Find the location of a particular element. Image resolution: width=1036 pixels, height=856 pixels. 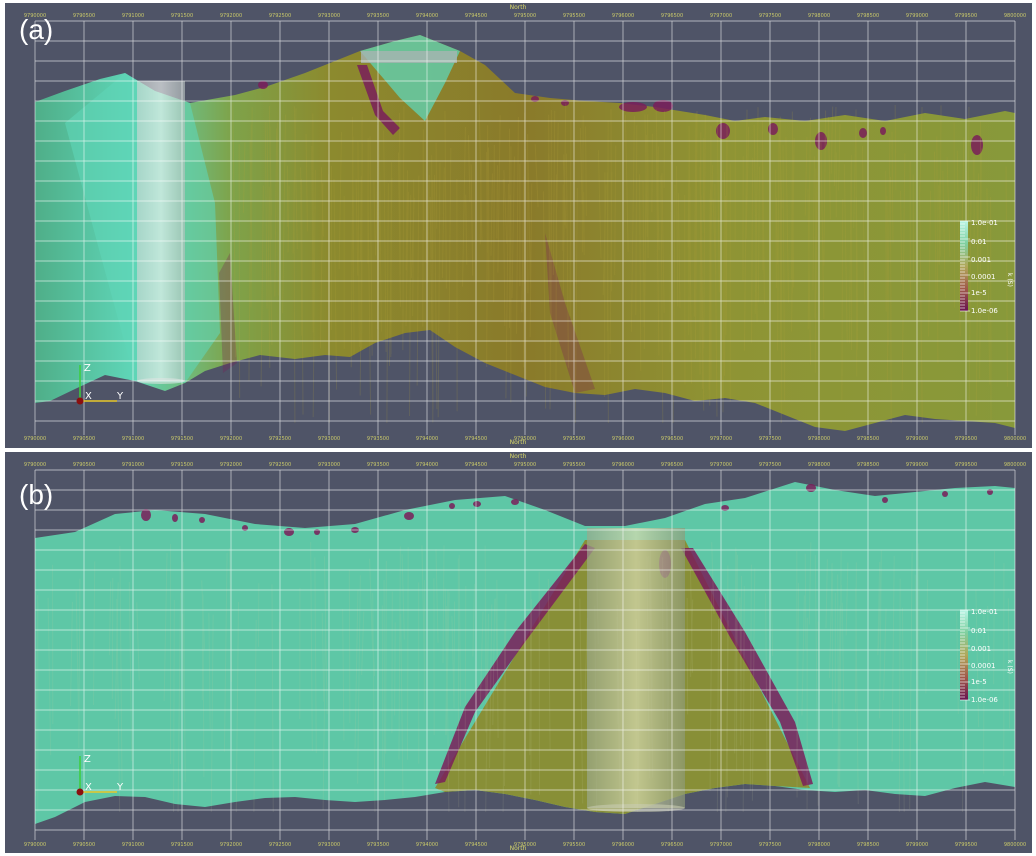

x-tick-label: 9795000 is located at coordinates (525, 465).